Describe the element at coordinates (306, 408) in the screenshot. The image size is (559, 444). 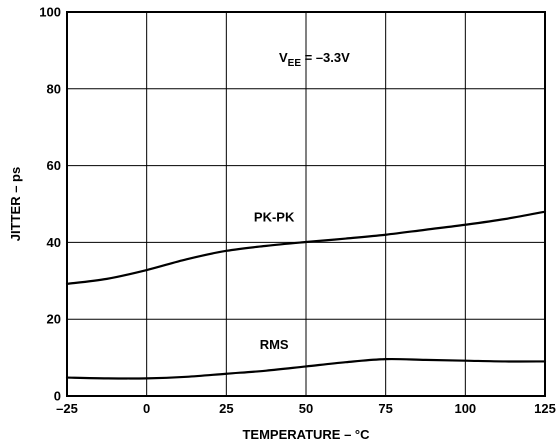
I see `x-tick-label: 50` at that location.